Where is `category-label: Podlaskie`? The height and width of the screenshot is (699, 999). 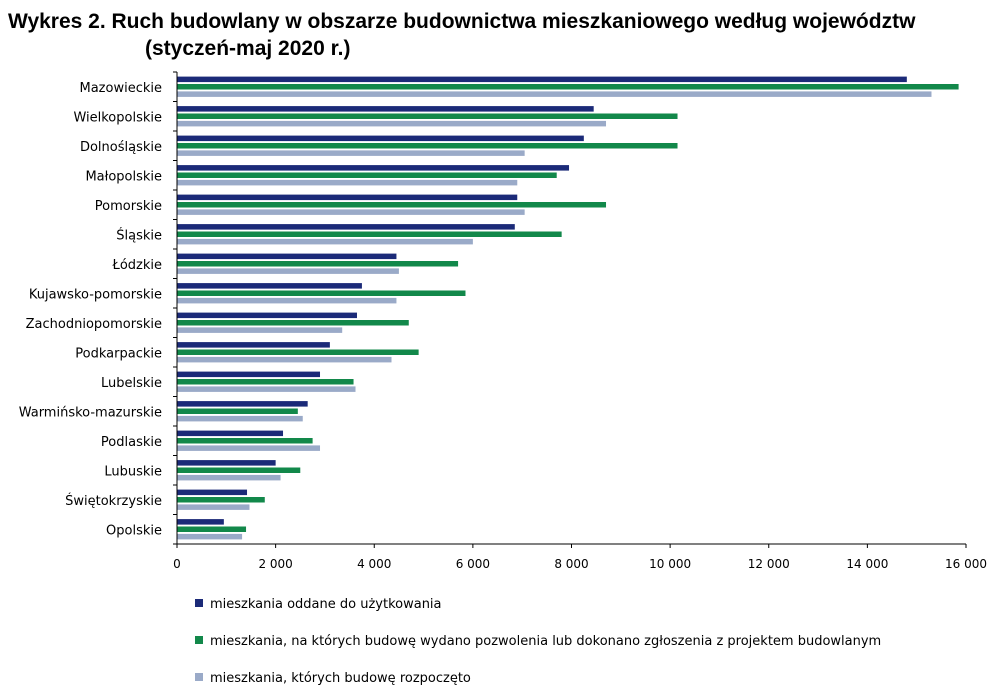
category-label: Podlaskie is located at coordinates (131, 442).